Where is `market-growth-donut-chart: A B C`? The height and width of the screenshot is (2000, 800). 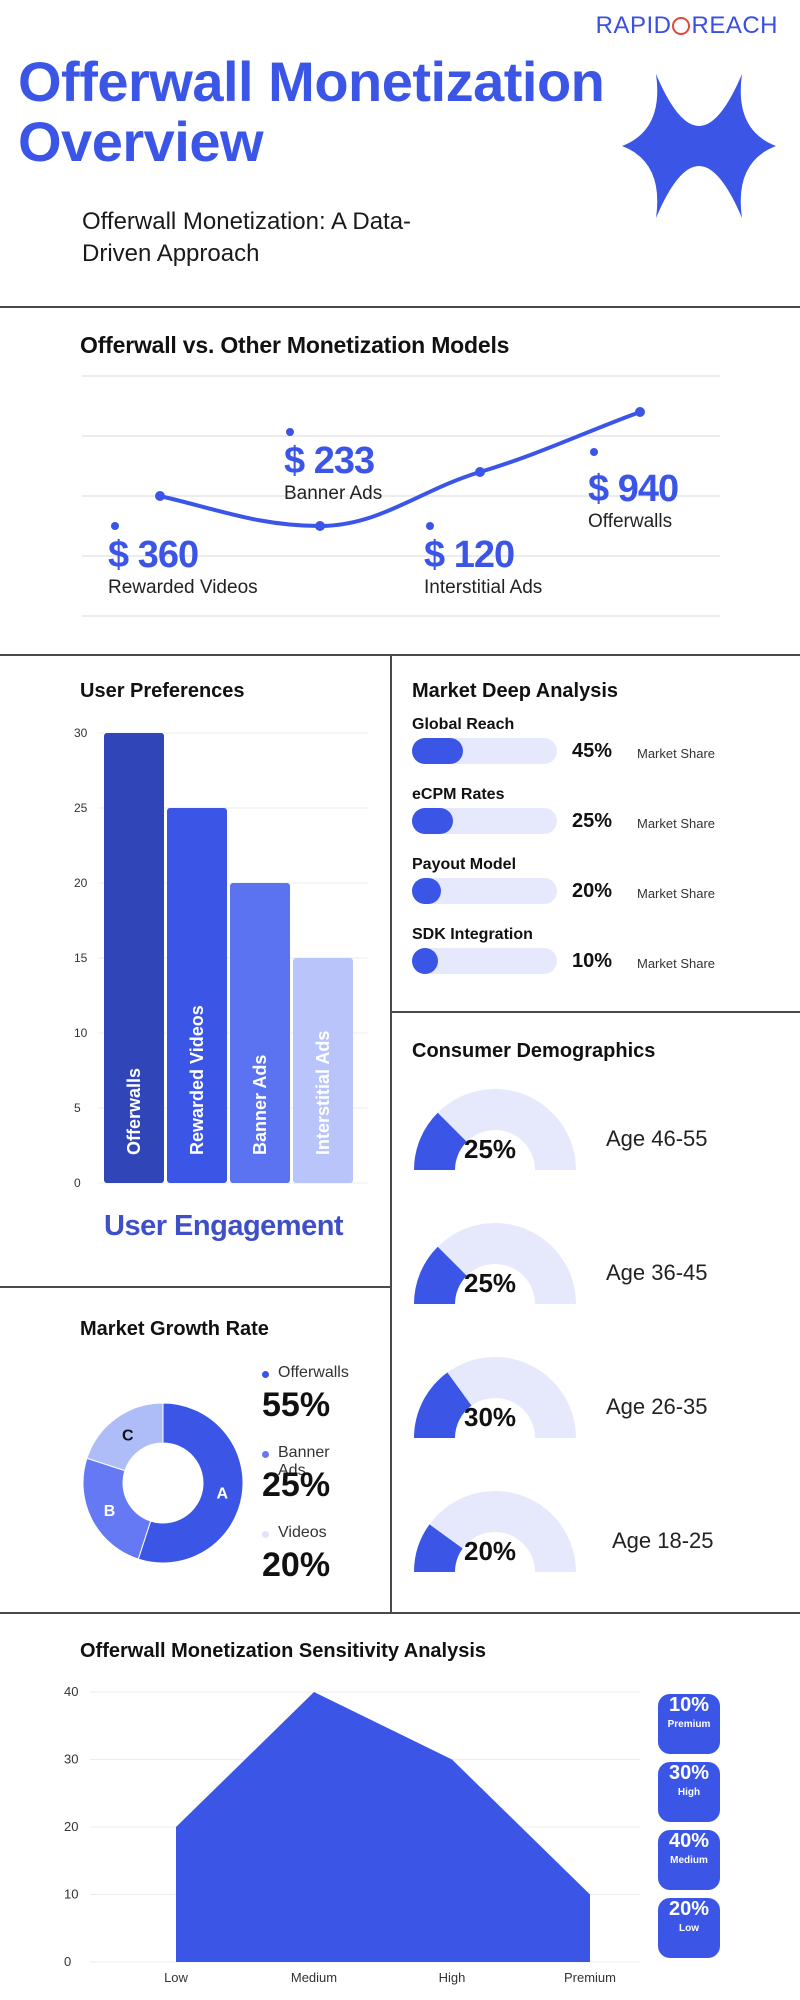 market-growth-donut-chart: A B C is located at coordinates (163, 1483).